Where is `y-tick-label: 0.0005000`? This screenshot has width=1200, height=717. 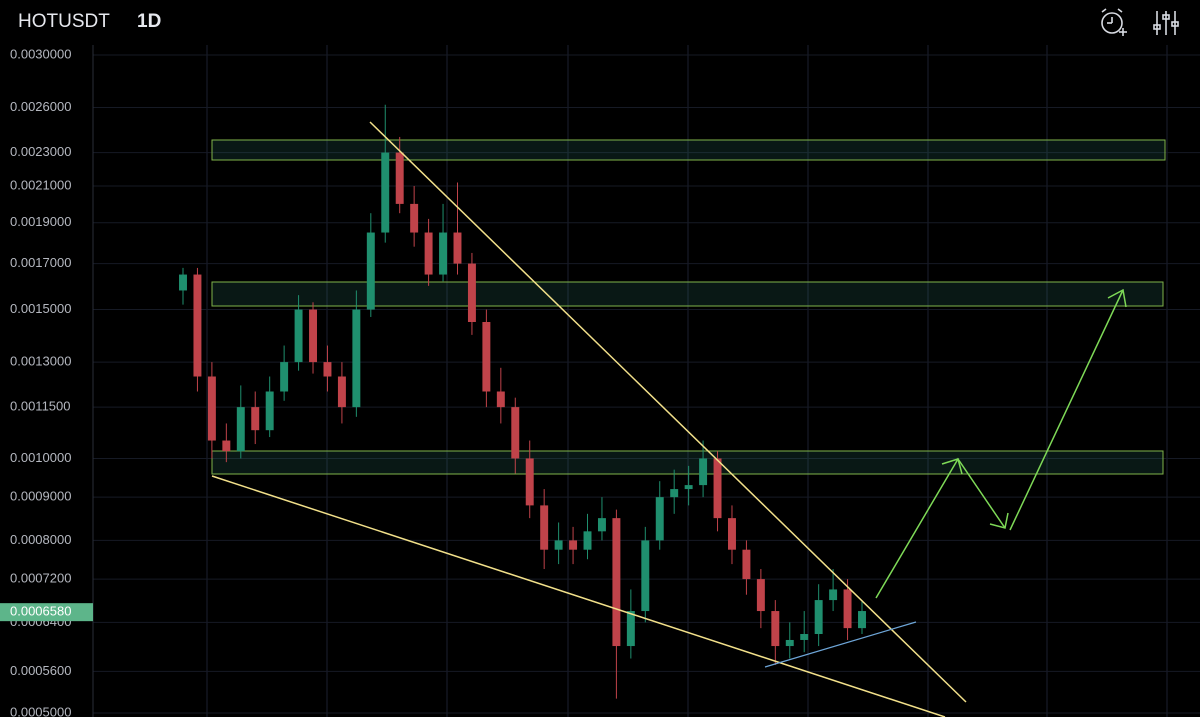
y-tick-label: 0.0005000 is located at coordinates (40, 710).